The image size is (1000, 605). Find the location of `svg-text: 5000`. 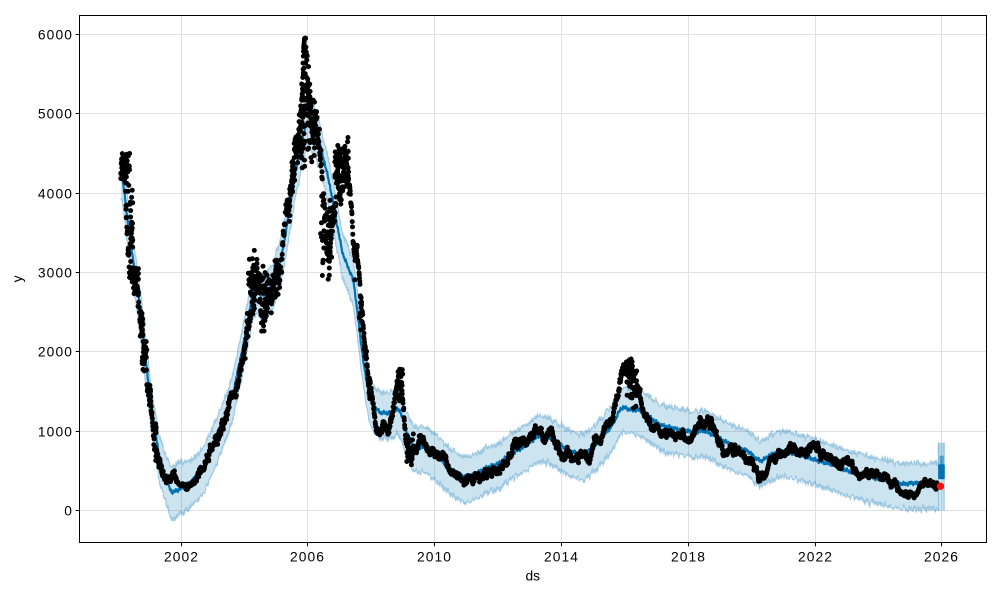

svg-text: 5000 is located at coordinates (55, 113).